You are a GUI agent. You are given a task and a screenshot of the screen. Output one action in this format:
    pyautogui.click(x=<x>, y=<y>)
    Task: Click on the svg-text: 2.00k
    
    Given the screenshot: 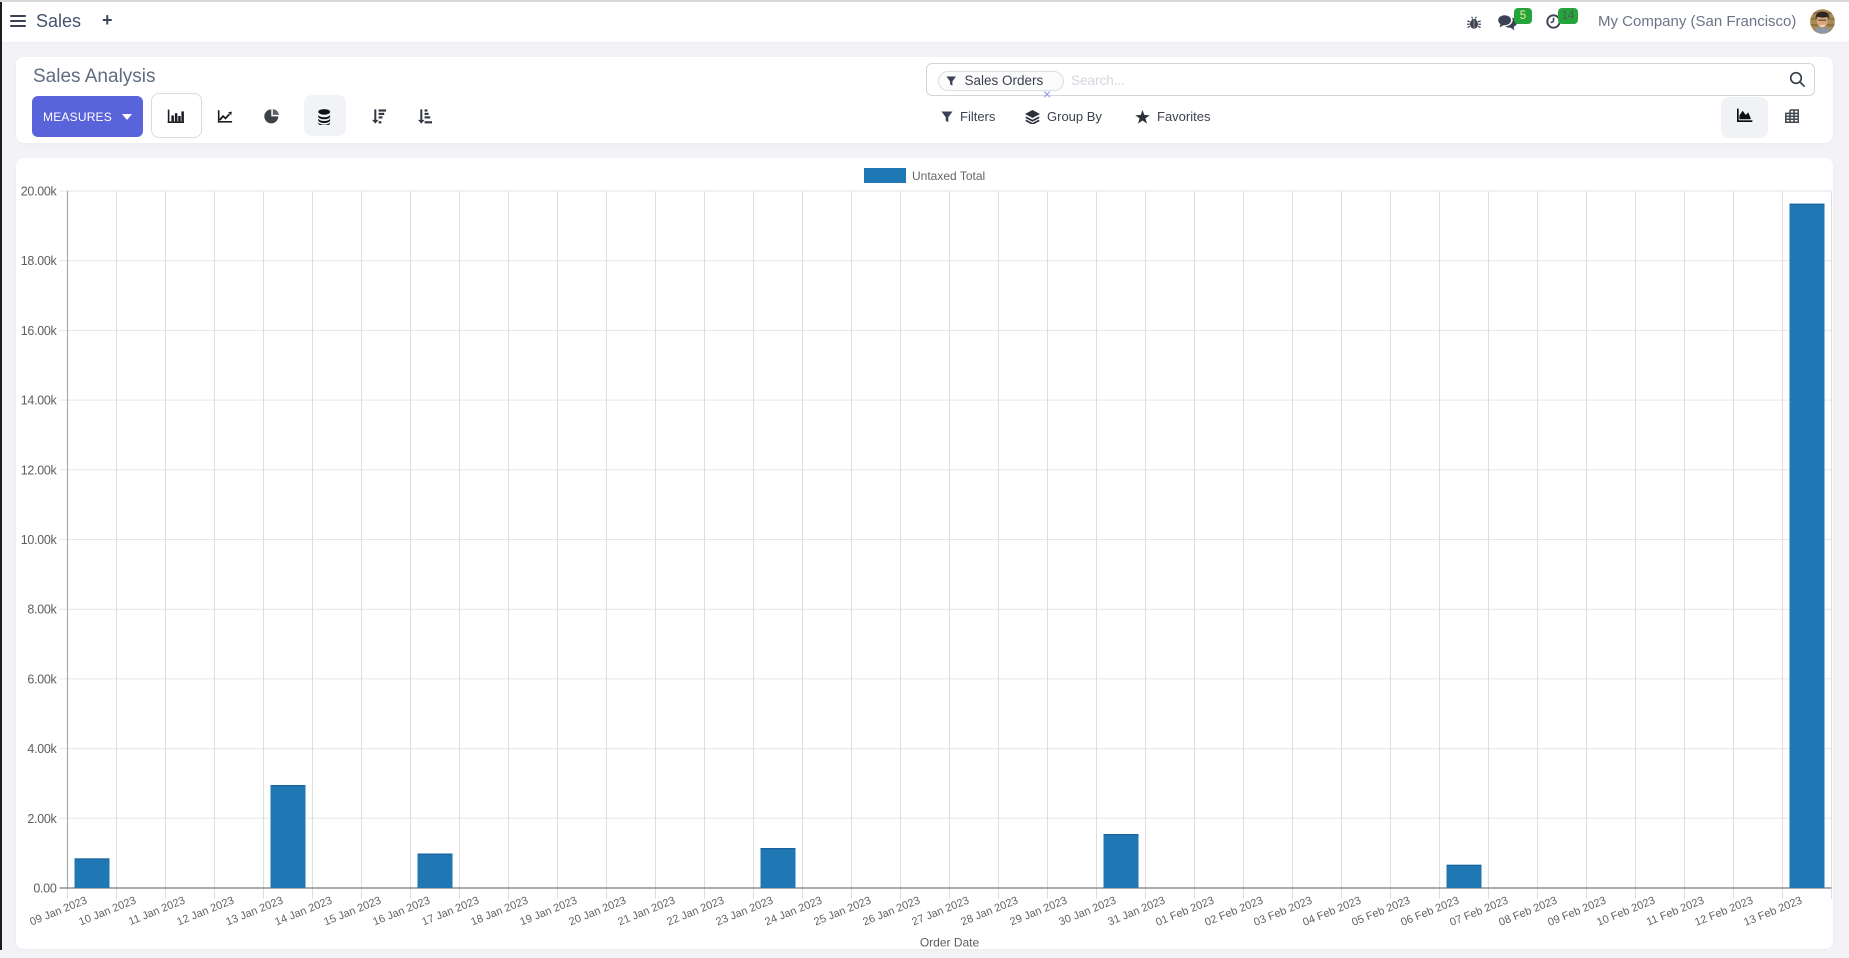 What is the action you would take?
    pyautogui.click(x=42, y=819)
    